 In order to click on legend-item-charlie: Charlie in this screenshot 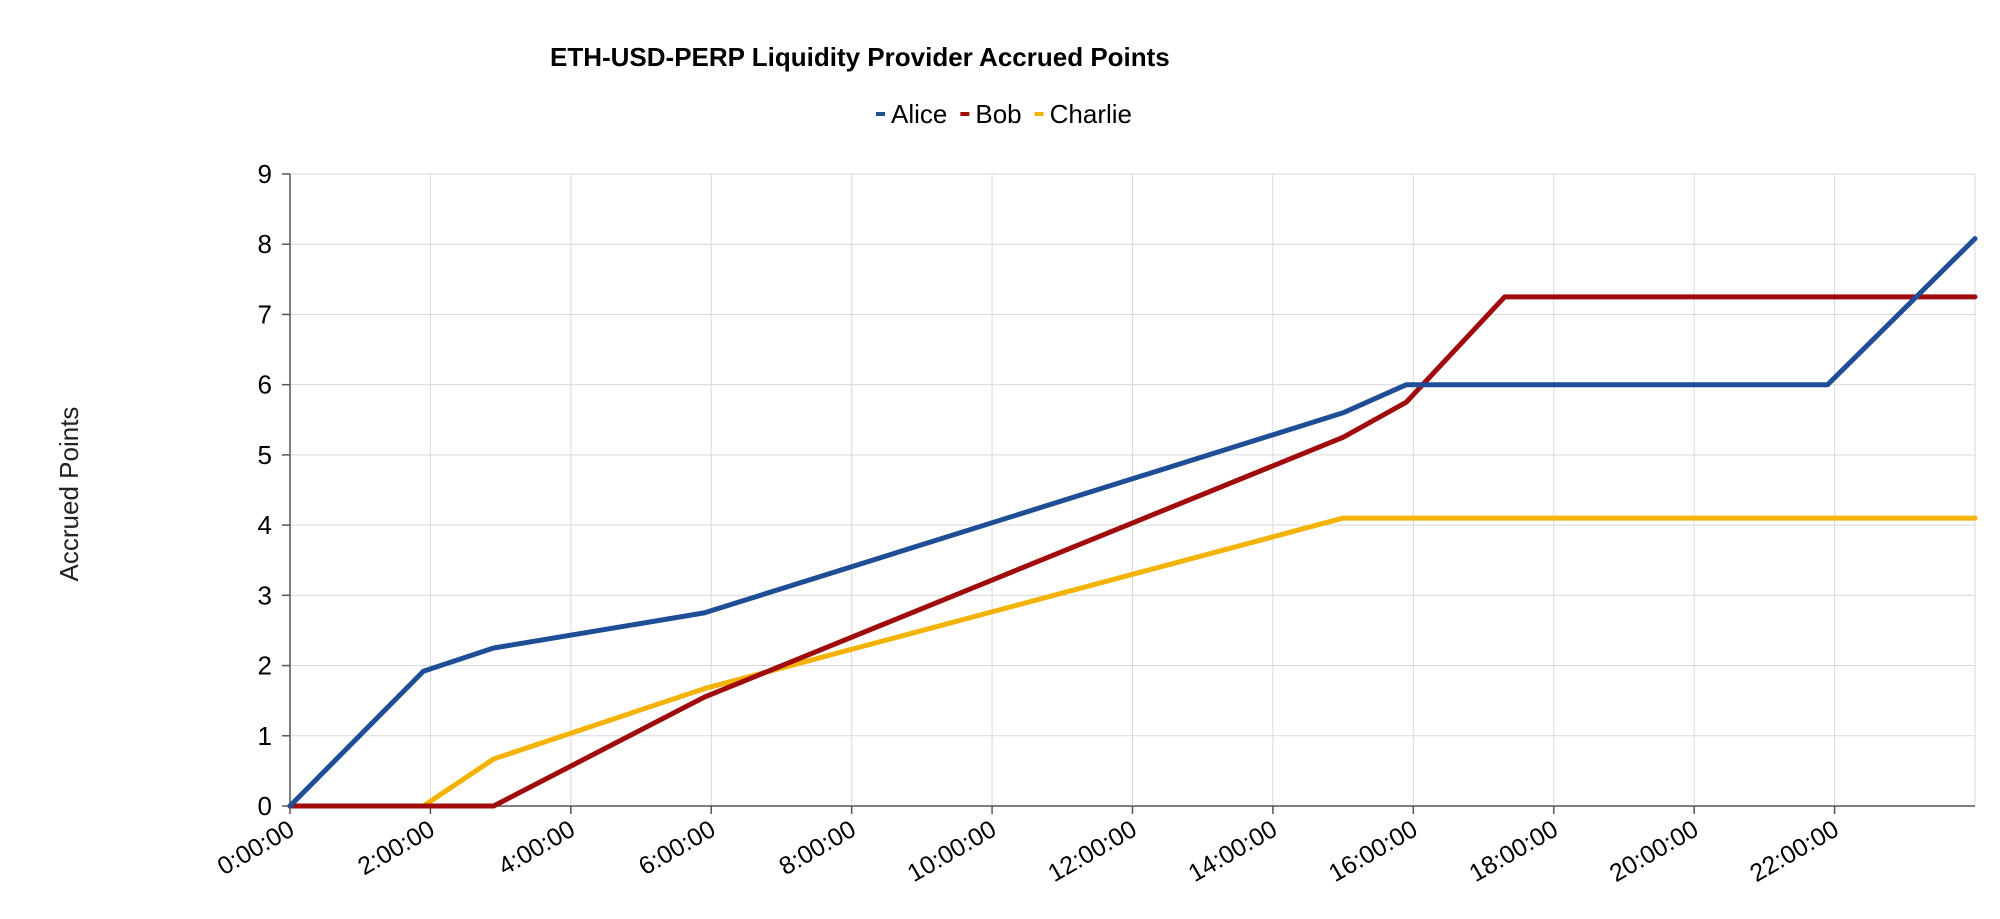, I will do `click(1083, 114)`.